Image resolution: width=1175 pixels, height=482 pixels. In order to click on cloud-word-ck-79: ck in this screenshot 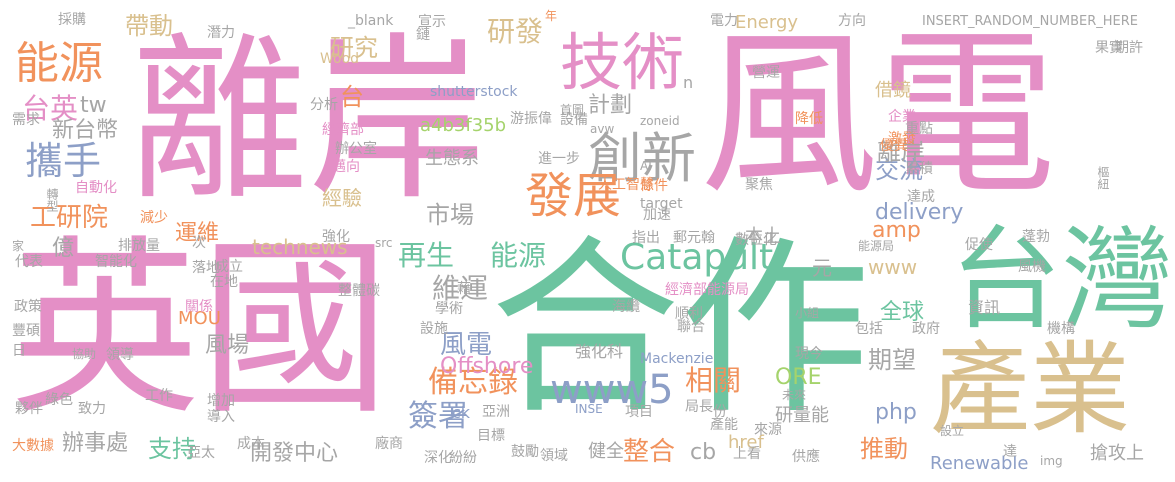, I will do `click(461, 412)`.